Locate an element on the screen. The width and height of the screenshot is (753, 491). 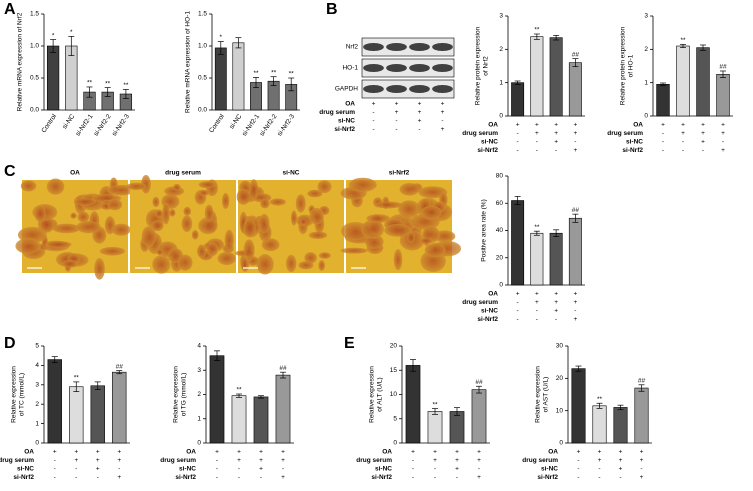
condition-name: drug serum is located at coordinates (480, 133).